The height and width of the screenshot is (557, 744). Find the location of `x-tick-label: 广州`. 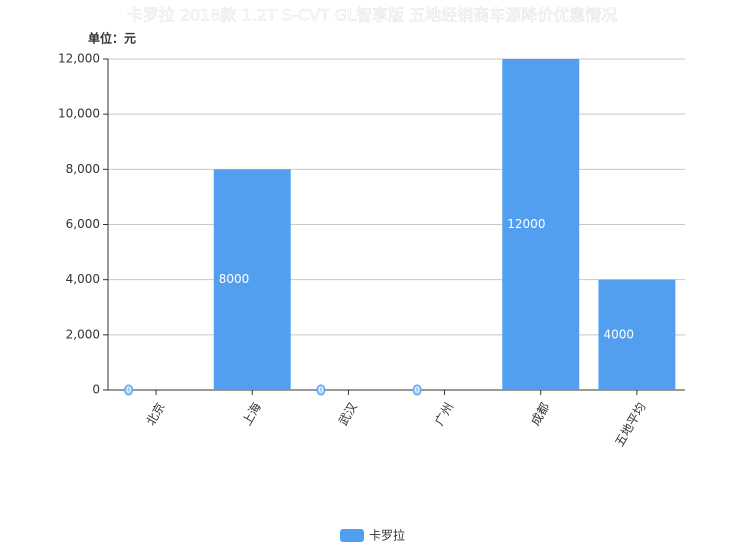

x-tick-label: 广州 is located at coordinates (444, 414).